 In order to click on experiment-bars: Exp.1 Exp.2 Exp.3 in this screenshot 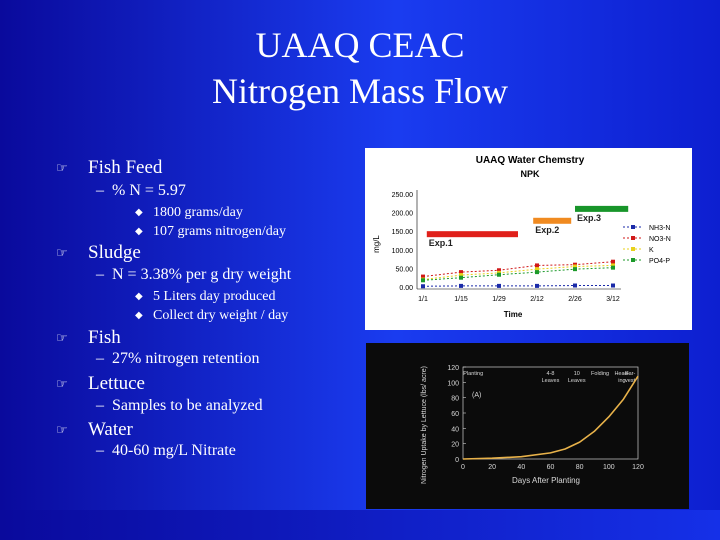, I will do `click(527, 226)`.